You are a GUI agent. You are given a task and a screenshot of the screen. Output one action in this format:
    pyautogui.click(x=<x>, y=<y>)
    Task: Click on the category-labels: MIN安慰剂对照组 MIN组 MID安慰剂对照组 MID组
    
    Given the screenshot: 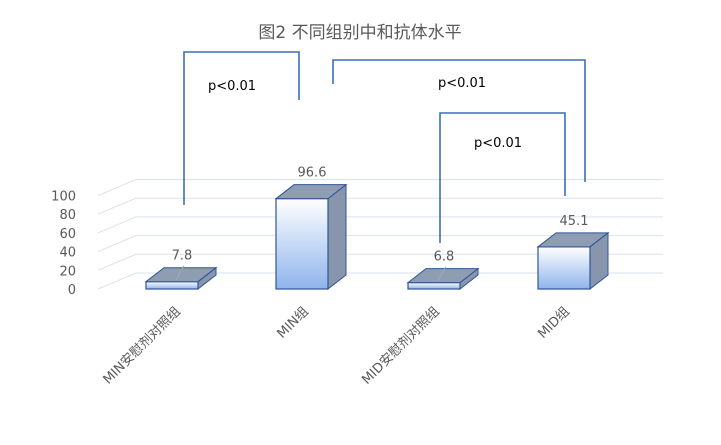 What is the action you would take?
    pyautogui.click(x=337, y=345)
    